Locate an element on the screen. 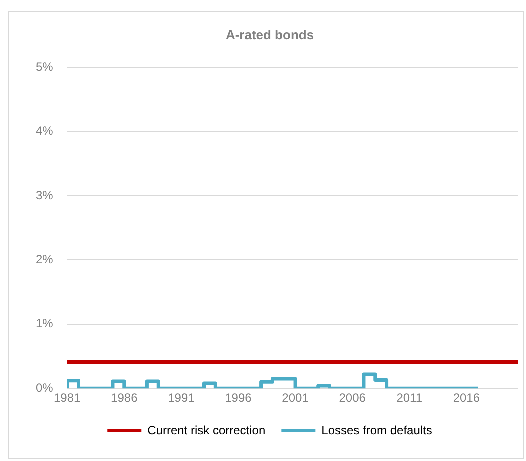 Image resolution: width=526 pixels, height=461 pixels. y-tick-label: 1% is located at coordinates (45, 323).